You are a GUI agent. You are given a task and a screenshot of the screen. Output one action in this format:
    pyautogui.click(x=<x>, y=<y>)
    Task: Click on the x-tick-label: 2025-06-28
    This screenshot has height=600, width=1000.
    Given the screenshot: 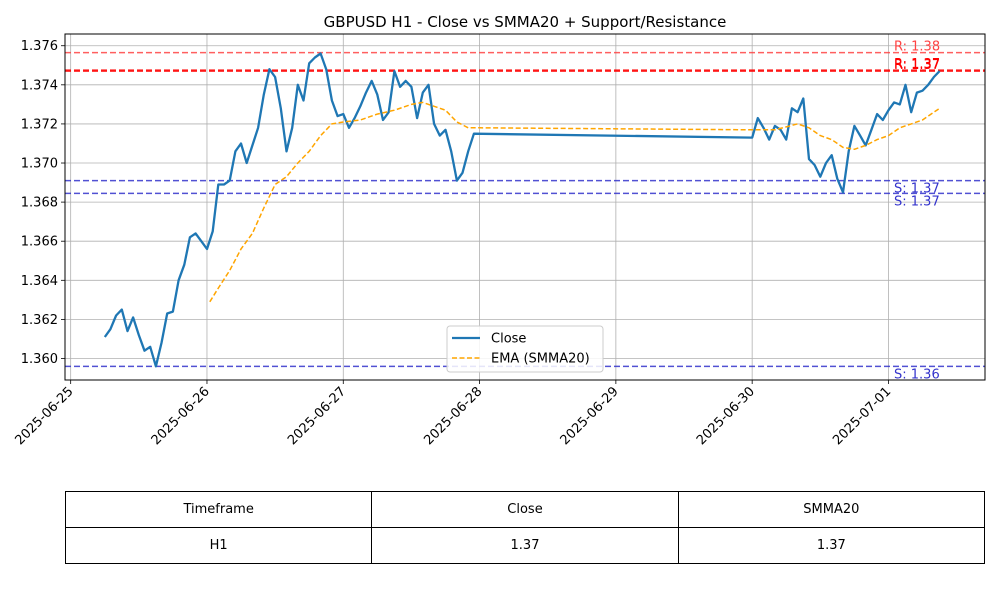 What is the action you would take?
    pyautogui.click(x=453, y=416)
    